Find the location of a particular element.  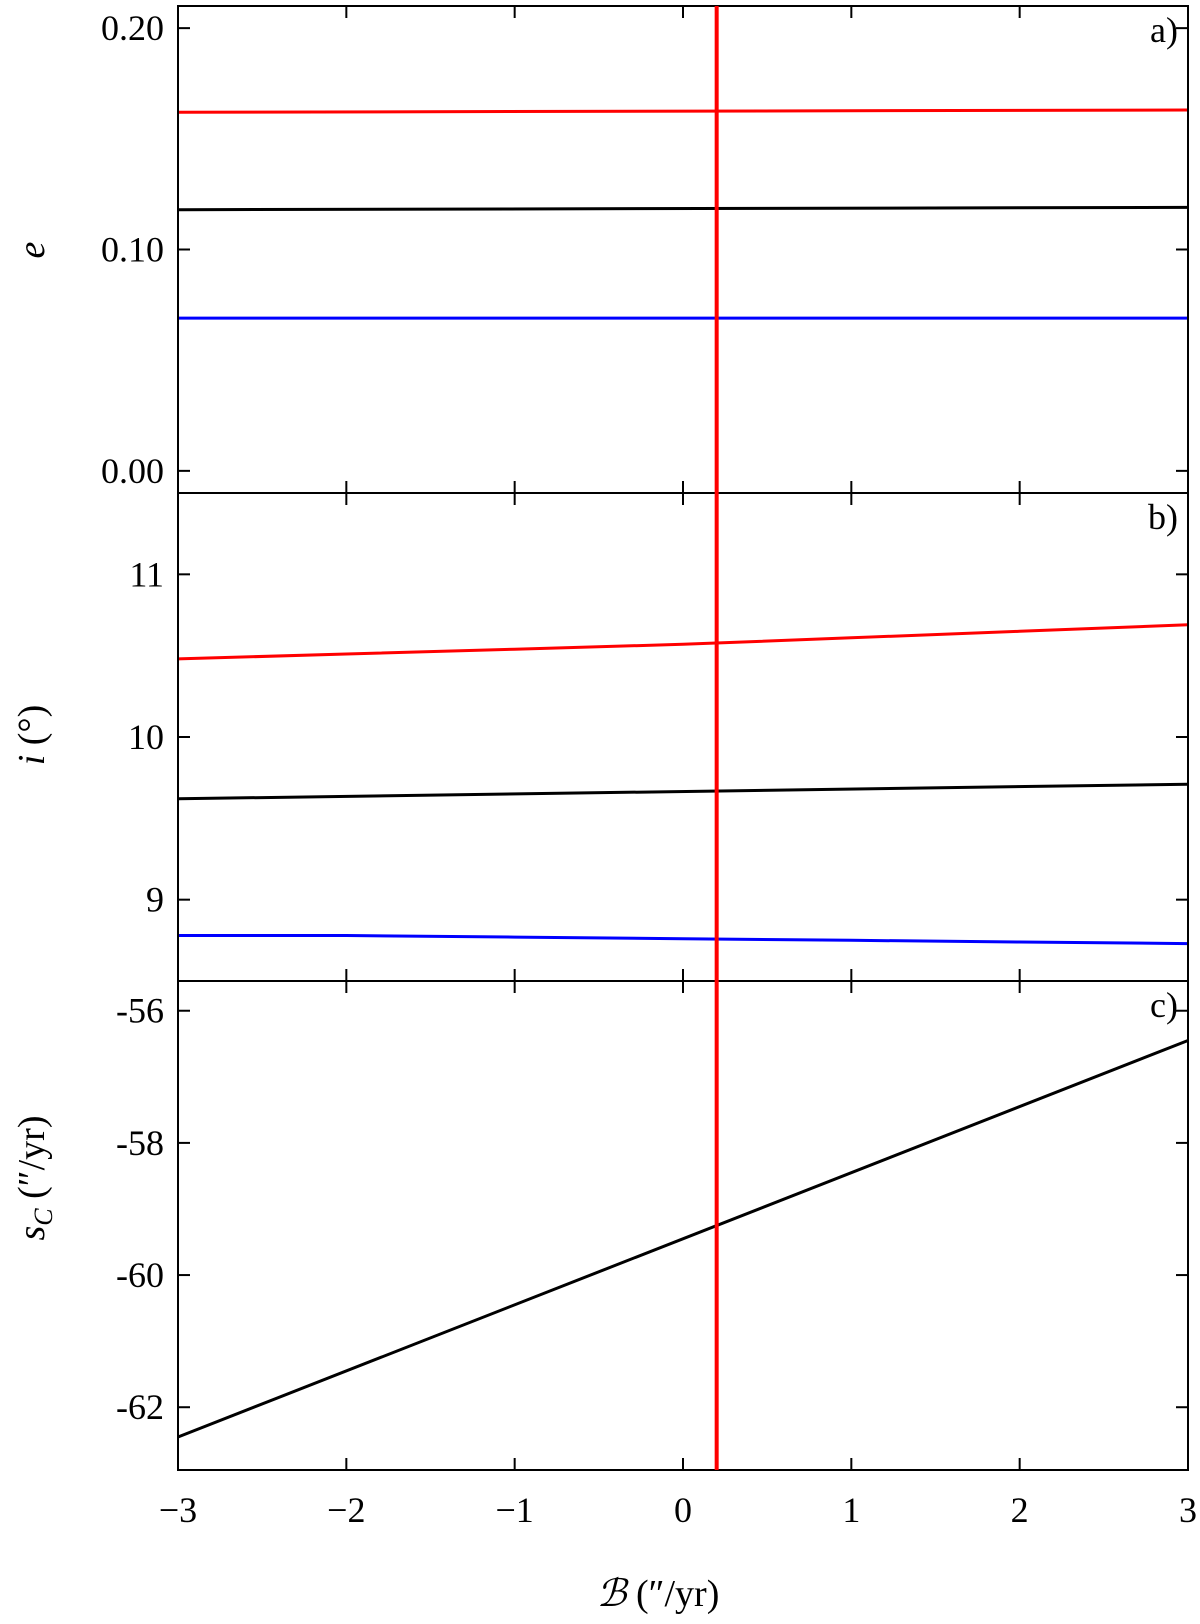

x-axis-label-unit: (″/yr) is located at coordinates (673, 1594).